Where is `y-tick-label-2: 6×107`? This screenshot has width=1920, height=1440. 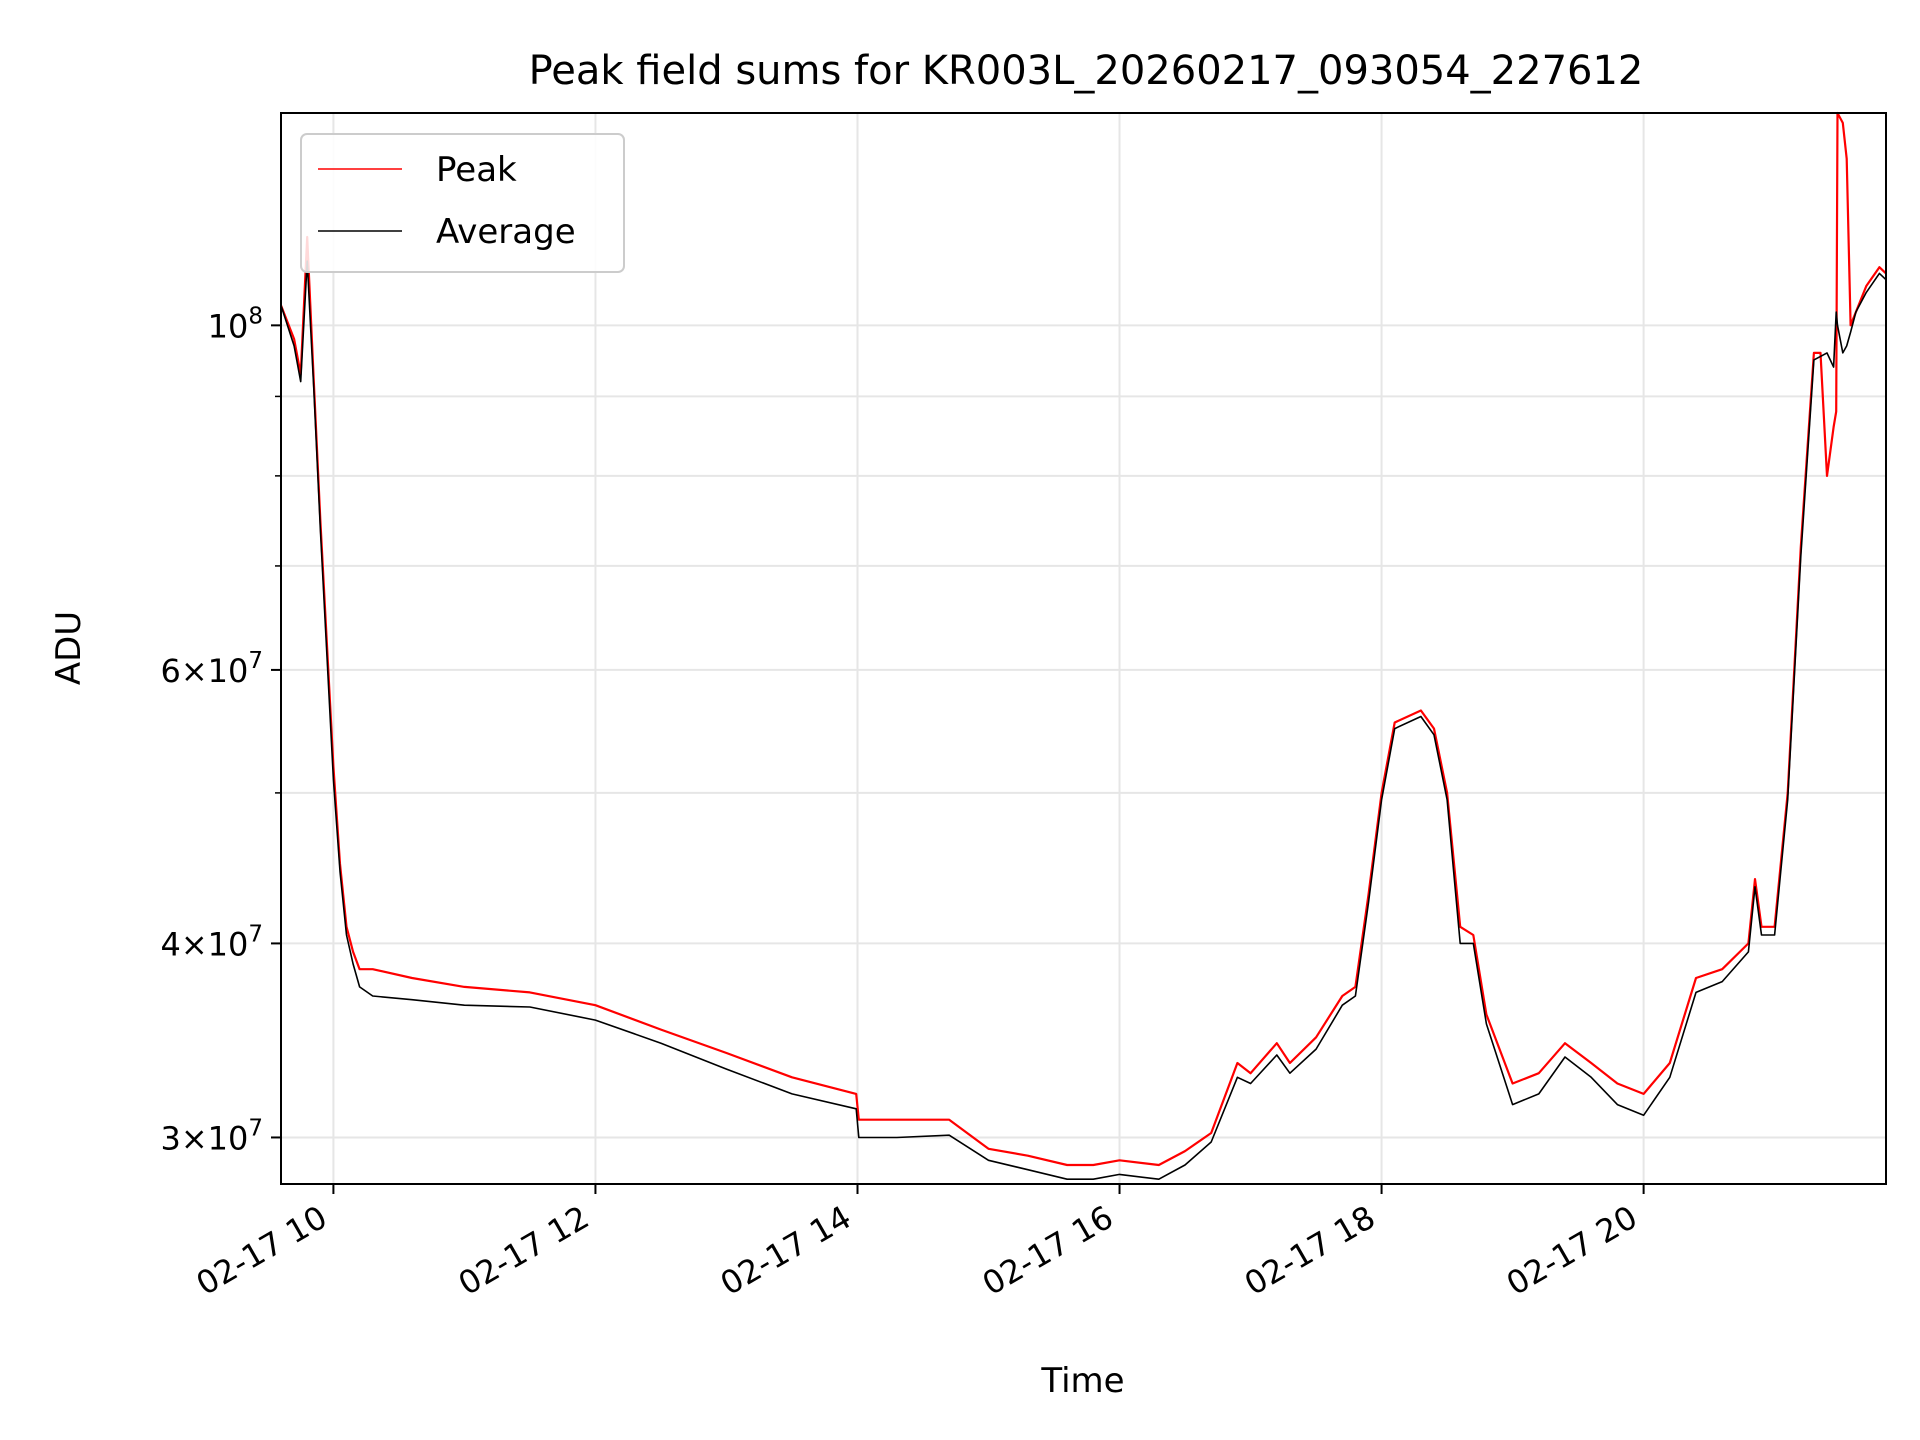 y-tick-label-2: 6×107 is located at coordinates (211, 669).